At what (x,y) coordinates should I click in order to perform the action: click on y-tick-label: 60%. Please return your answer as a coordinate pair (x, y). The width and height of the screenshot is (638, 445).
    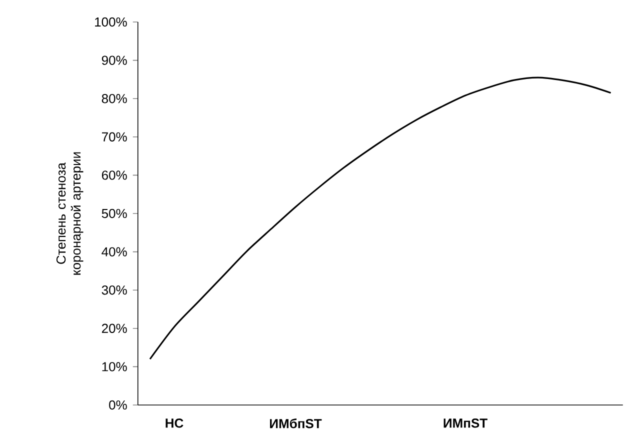
    Looking at the image, I should click on (114, 175).